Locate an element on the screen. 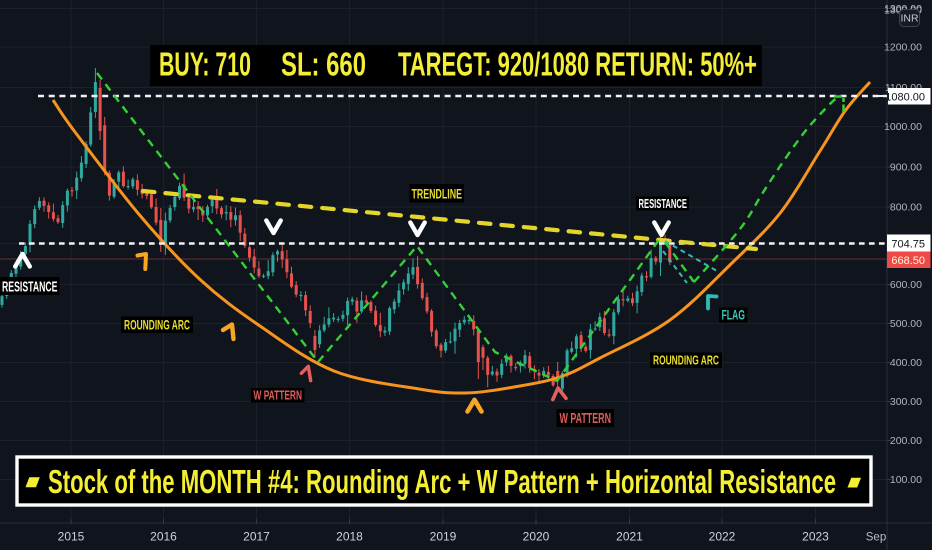  svg-text: 1200.00 is located at coordinates (903, 48).